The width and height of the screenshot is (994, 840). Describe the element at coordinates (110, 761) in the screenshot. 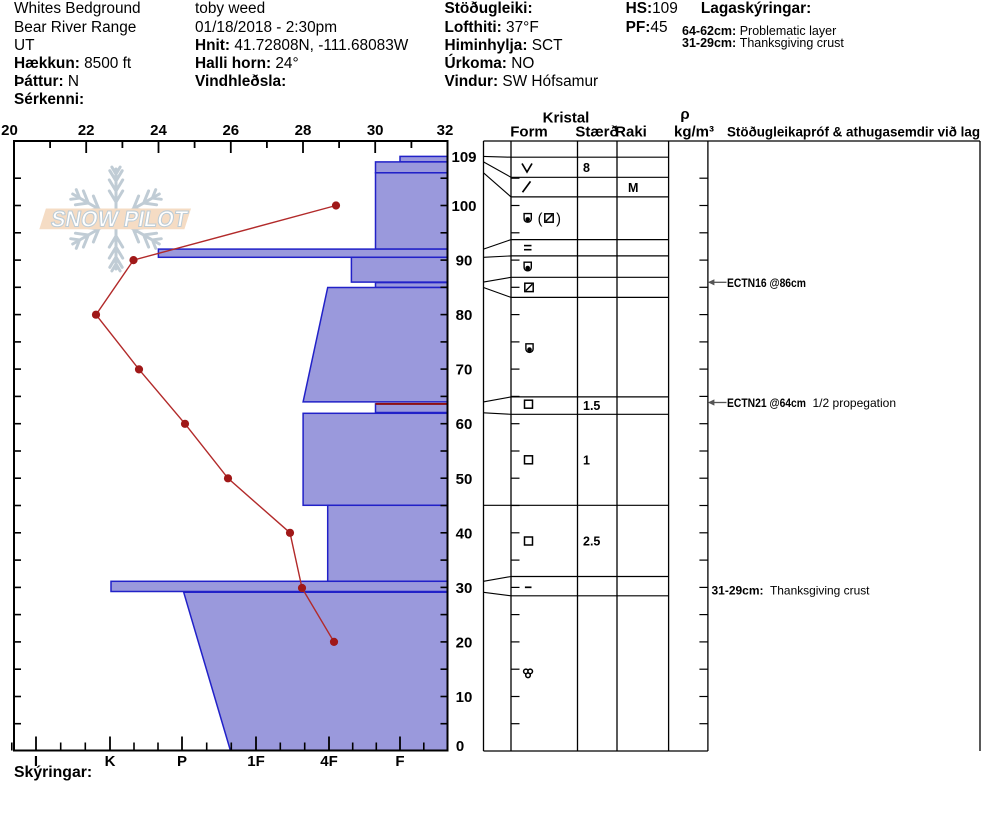

I see `svg-text: K` at that location.